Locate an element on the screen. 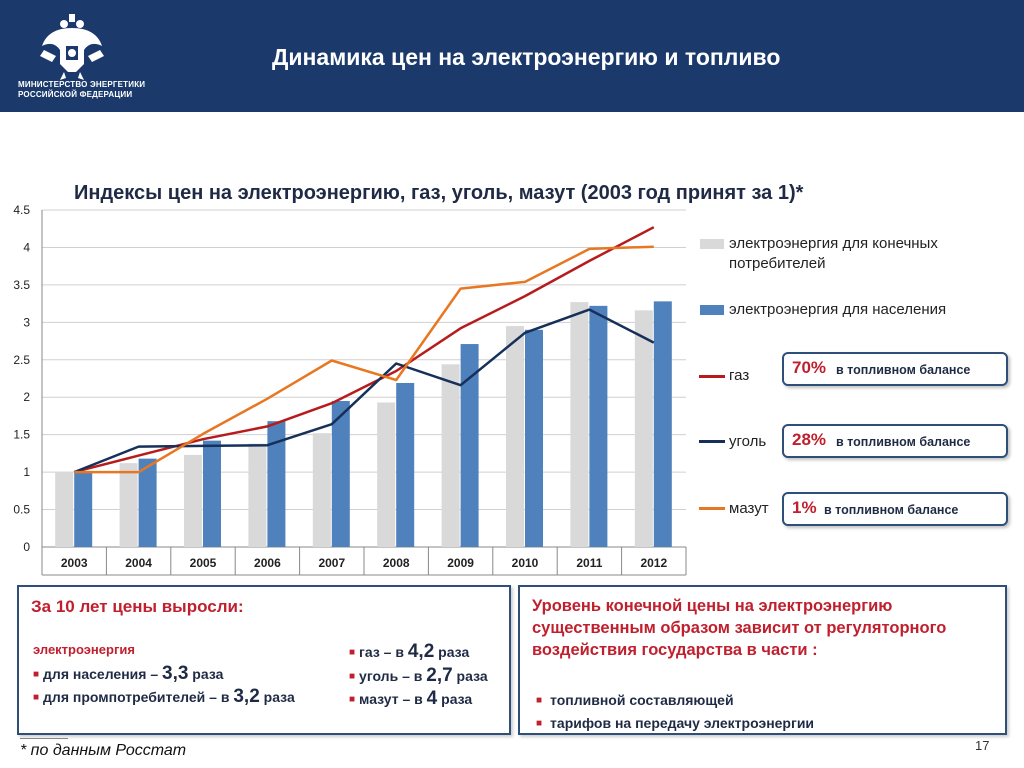 The height and width of the screenshot is (768, 1024). page-title: Динамика цен на электроэнергию и топливо is located at coordinates (526, 57).